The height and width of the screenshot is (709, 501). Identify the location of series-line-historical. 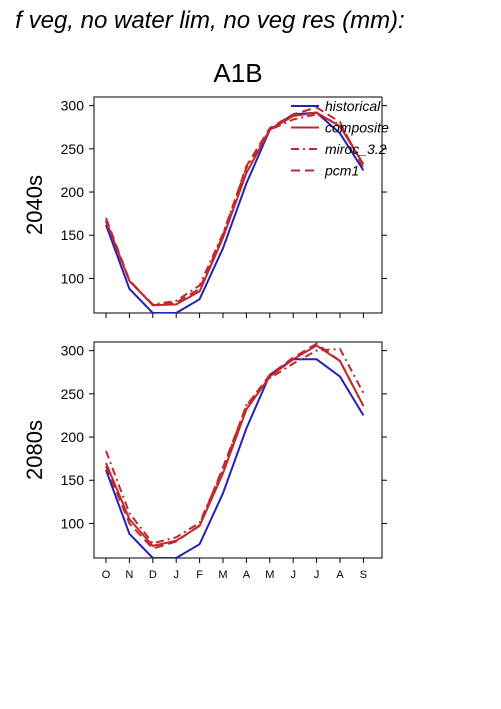
(235, 458).